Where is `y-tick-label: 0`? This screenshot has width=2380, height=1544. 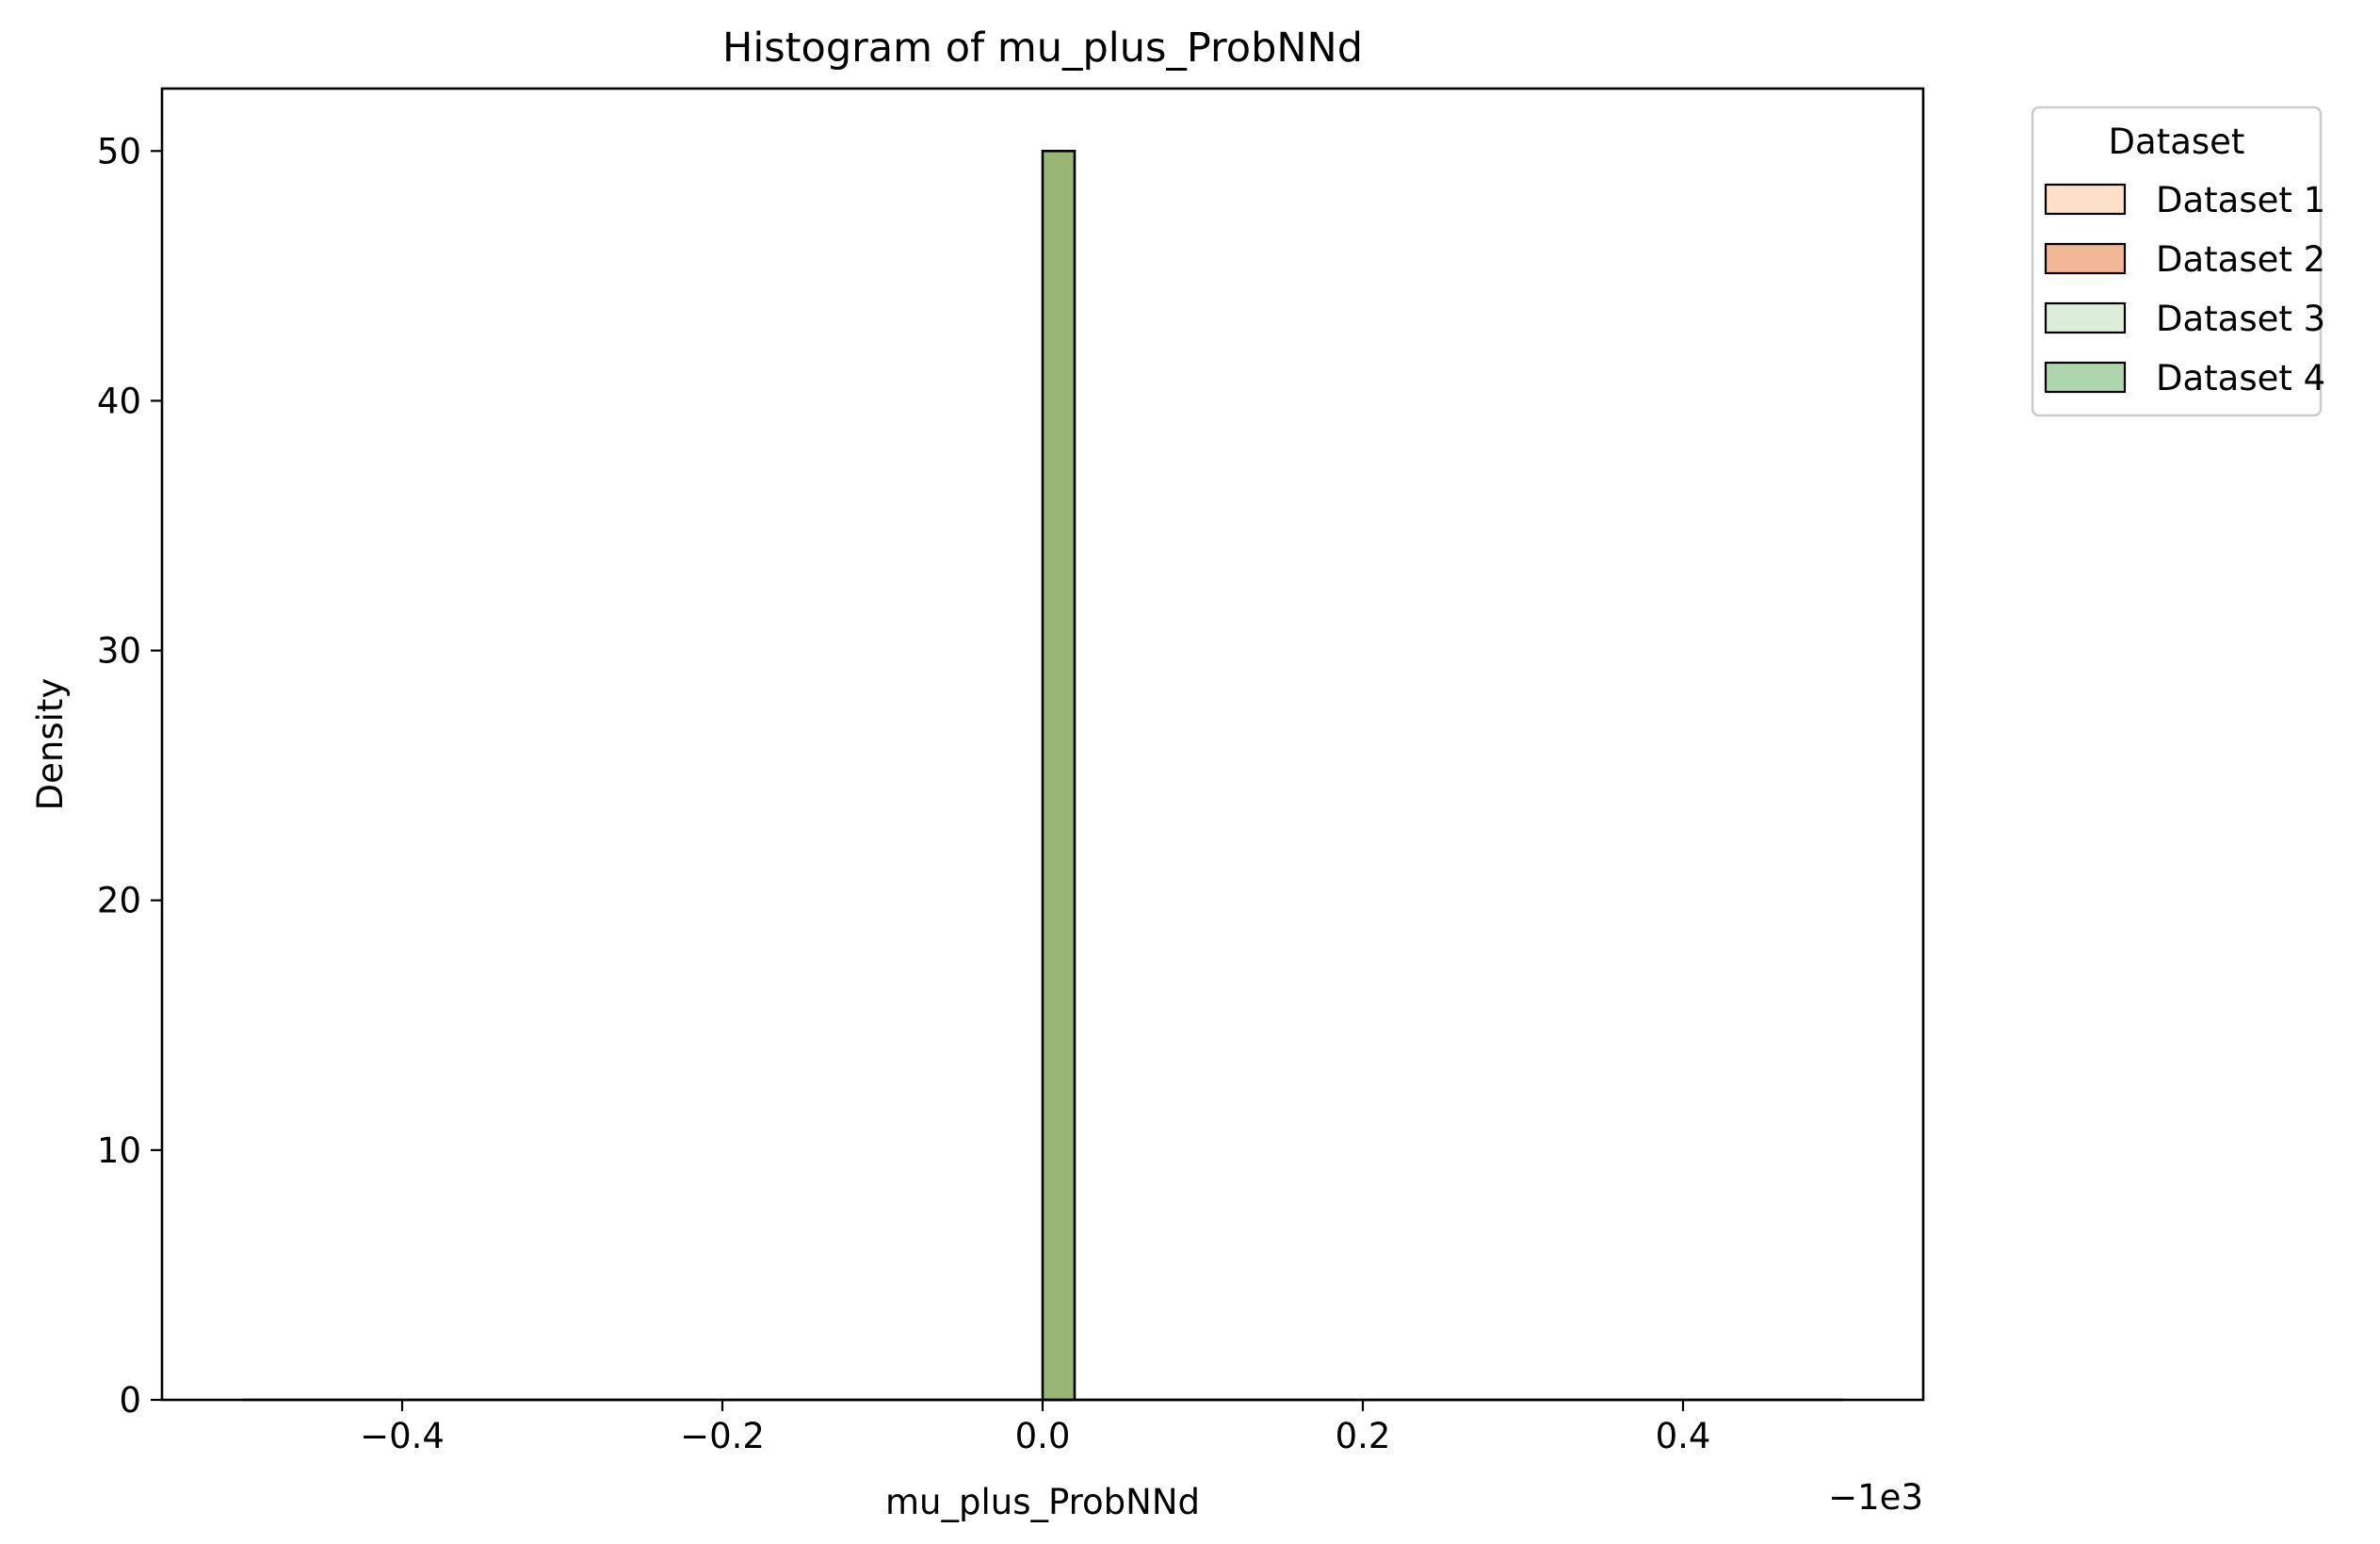
y-tick-label: 0 is located at coordinates (130, 1401).